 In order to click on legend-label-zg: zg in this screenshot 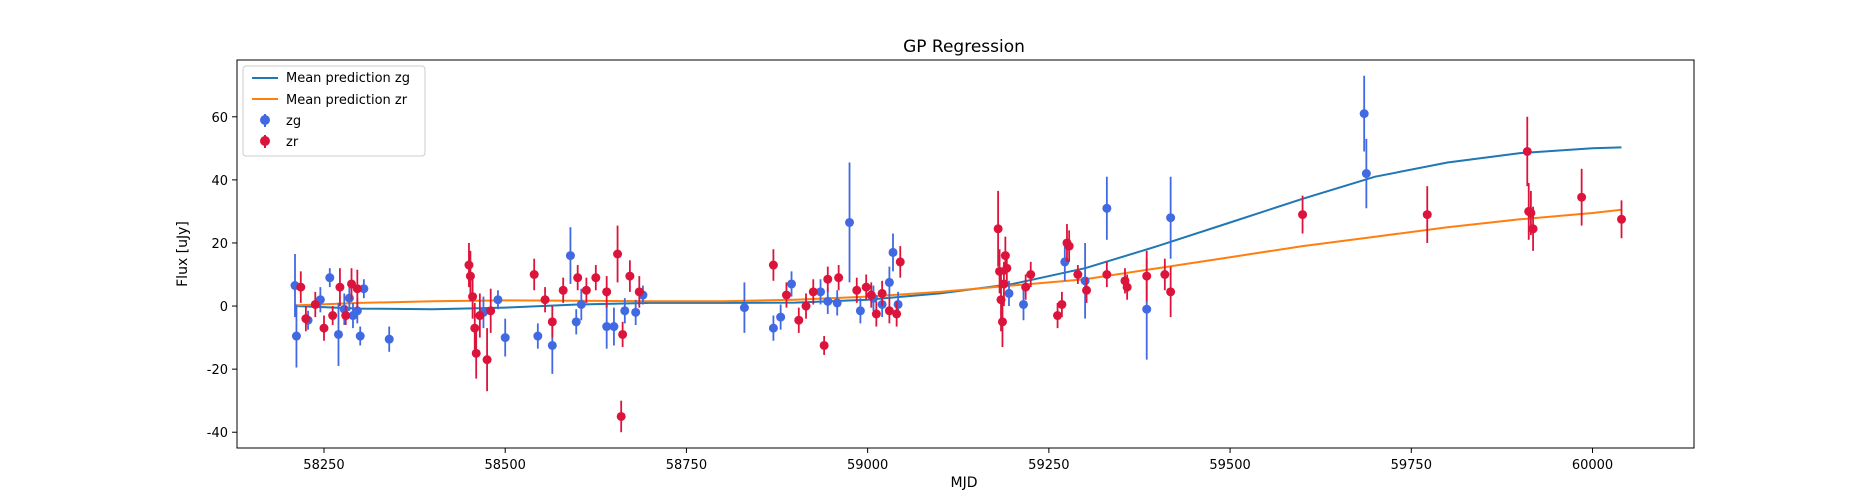, I will do `click(293, 121)`.